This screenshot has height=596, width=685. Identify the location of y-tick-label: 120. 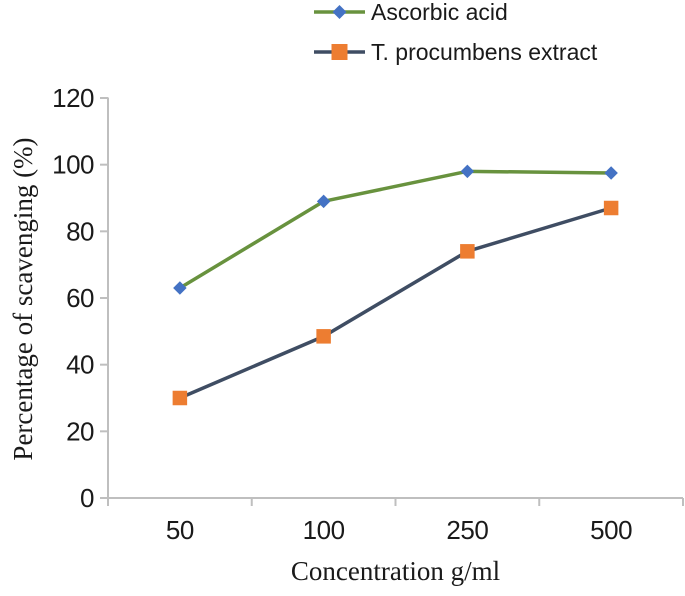
(73, 98).